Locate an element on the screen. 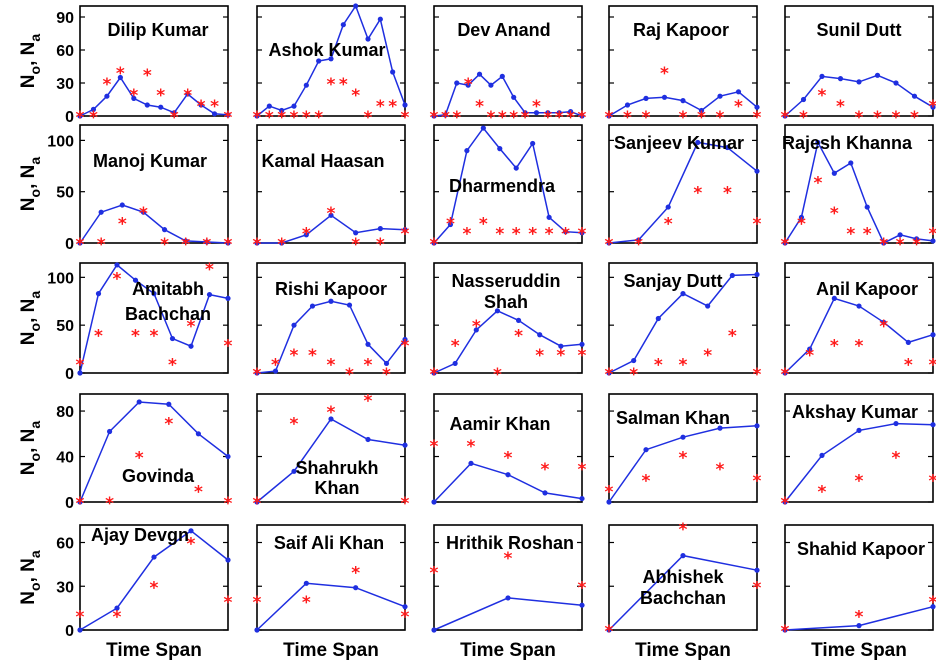 The width and height of the screenshot is (936, 664). panel-title: Akshay Kumar is located at coordinates (855, 412).